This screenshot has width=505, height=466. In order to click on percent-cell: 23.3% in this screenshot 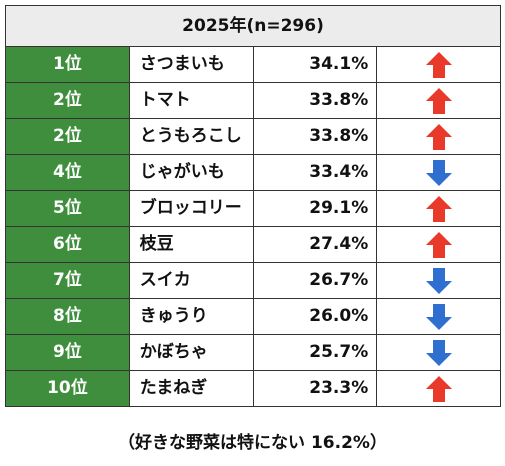, I will do `click(315, 388)`.